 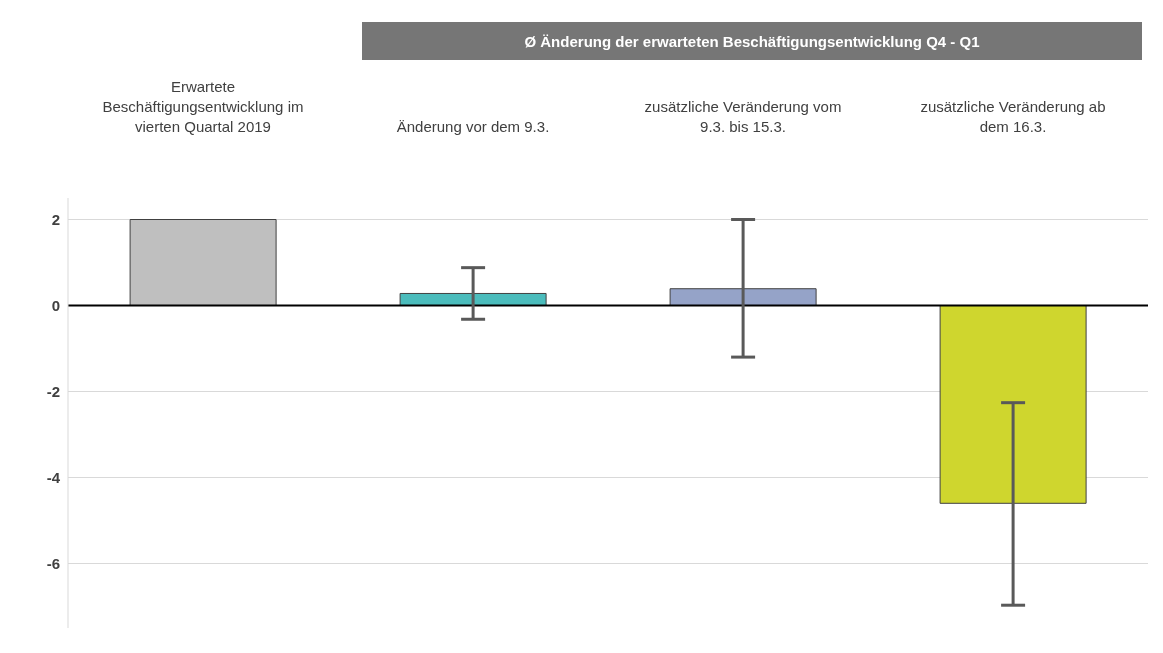 What do you see at coordinates (53, 391) in the screenshot?
I see `y-tick-label: -2` at bounding box center [53, 391].